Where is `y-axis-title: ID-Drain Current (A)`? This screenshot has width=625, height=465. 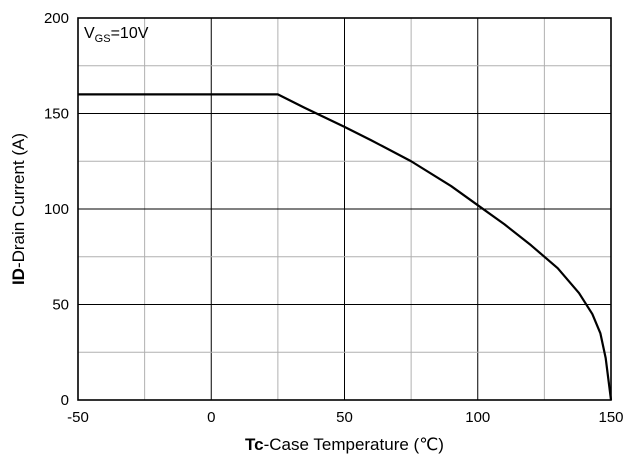 y-axis-title: ID-Drain Current (A) is located at coordinates (18, 209).